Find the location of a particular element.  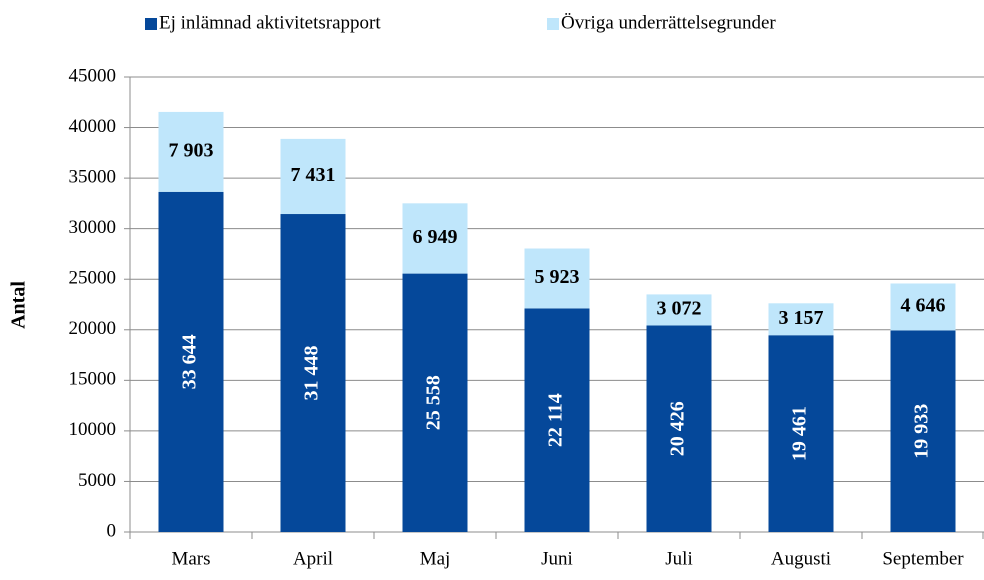

y-tick-label: 35000 is located at coordinates (93, 176).